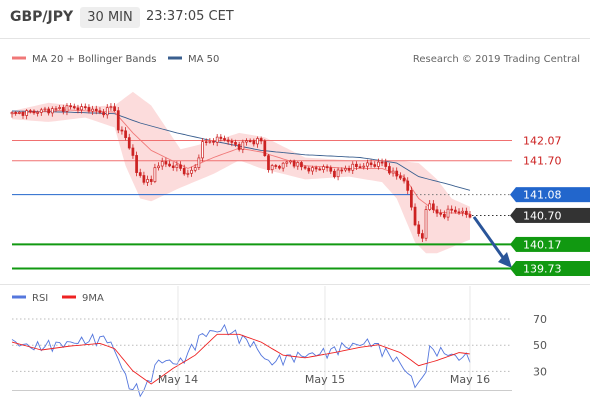 Image resolution: width=590 pixels, height=400 pixels. Describe the element at coordinates (496, 59) in the screenshot. I see `source-label: Research © 2019 Trading Central` at that location.